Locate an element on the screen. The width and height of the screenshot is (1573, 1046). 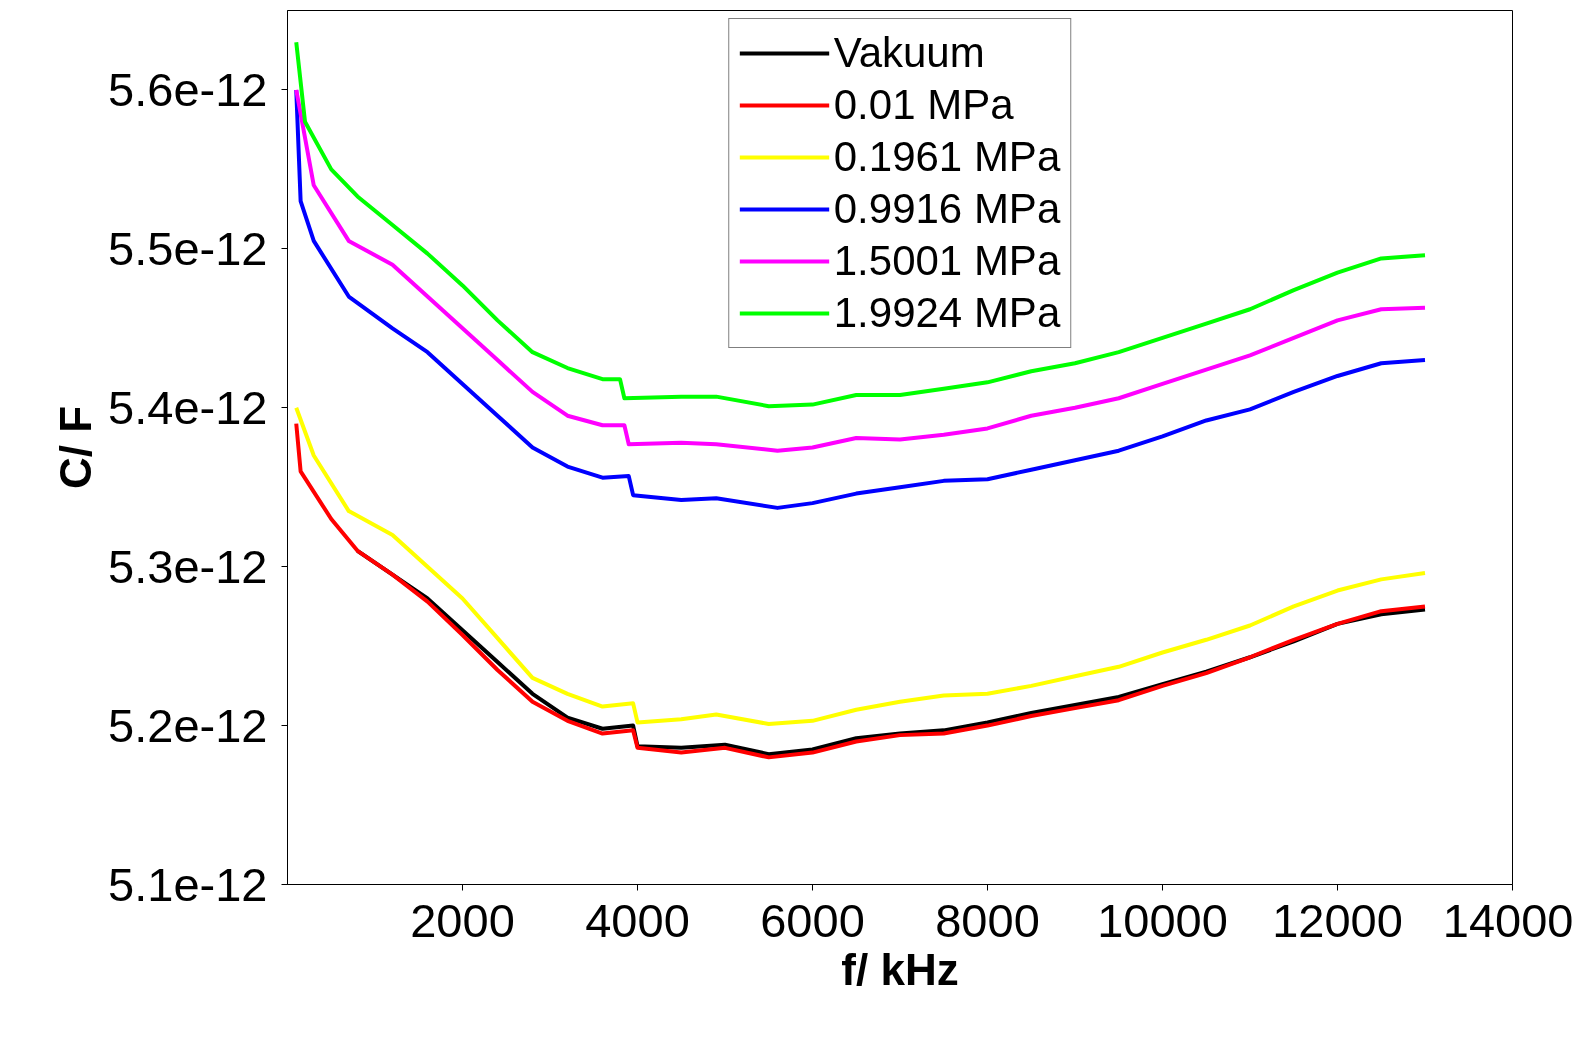
y-tick-label: 5.3e-12 is located at coordinates (188, 566).